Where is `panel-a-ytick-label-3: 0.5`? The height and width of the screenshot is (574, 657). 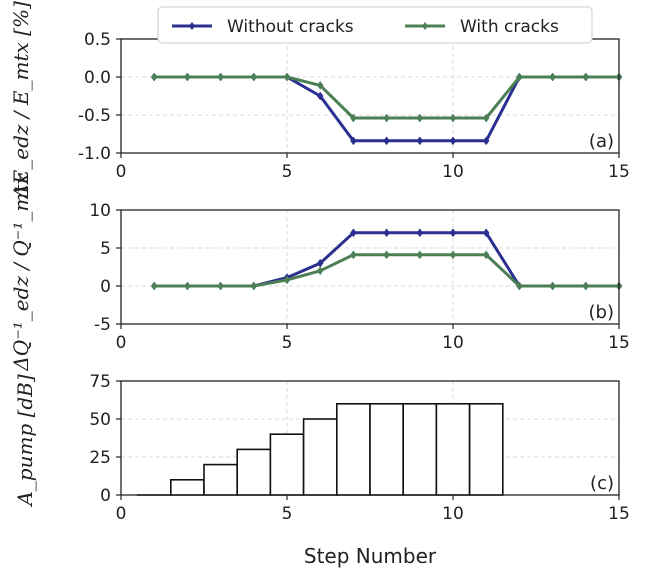
panel-a-ytick-label-3: 0.5 is located at coordinates (97, 40).